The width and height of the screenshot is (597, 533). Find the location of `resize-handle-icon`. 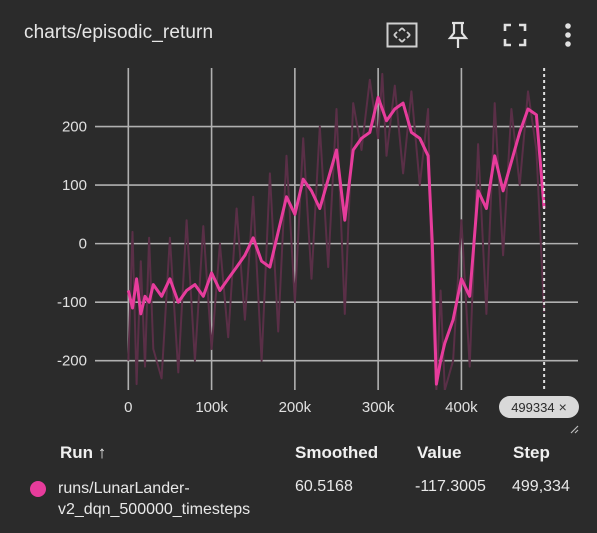

resize-handle-icon is located at coordinates (574, 429).